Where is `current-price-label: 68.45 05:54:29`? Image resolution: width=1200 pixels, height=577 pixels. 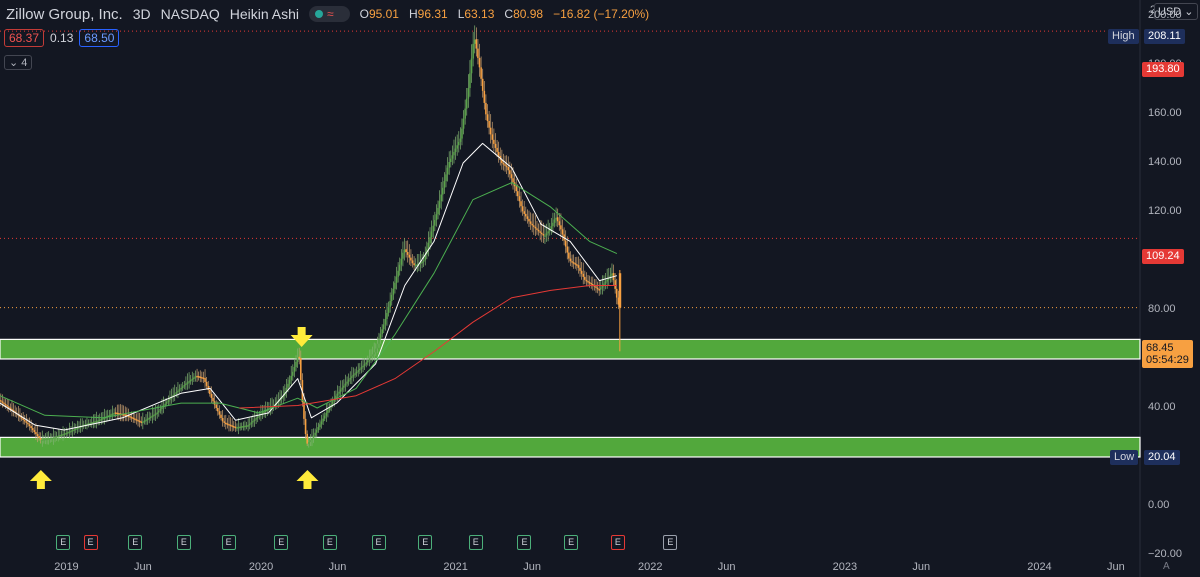
current-price-label: 68.45 05:54:29 is located at coordinates (1167, 354).